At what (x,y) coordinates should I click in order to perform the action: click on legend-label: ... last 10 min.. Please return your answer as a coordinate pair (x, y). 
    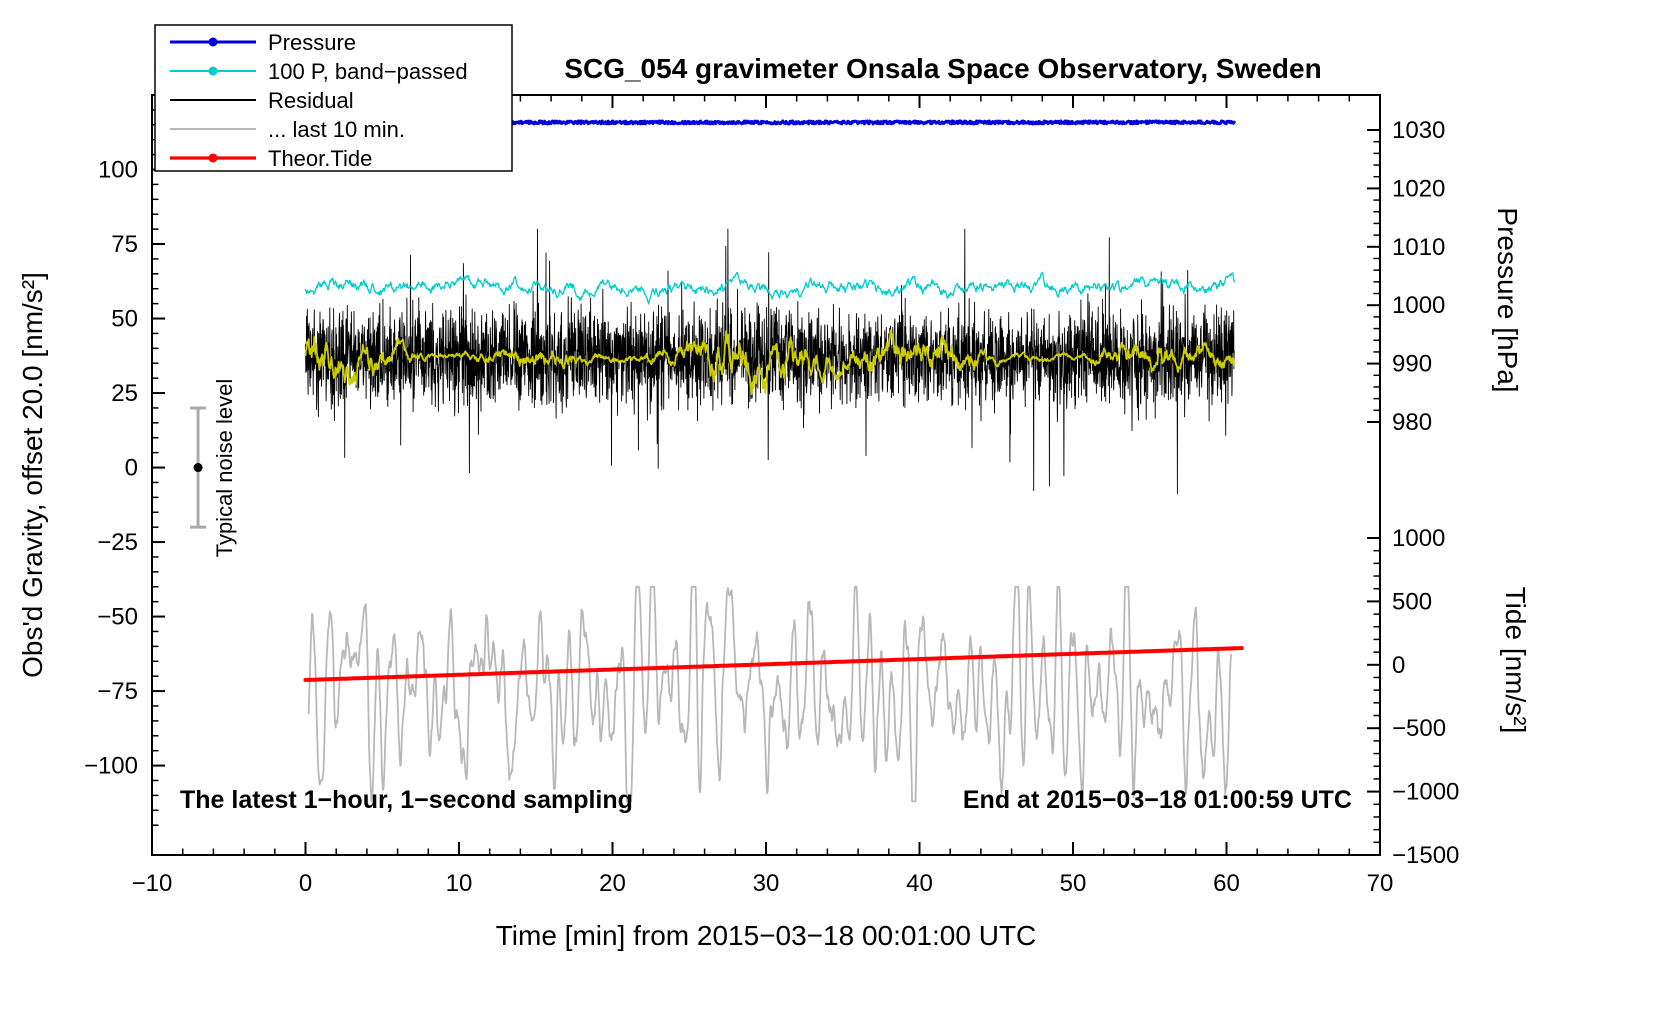
    Looking at the image, I should click on (336, 129).